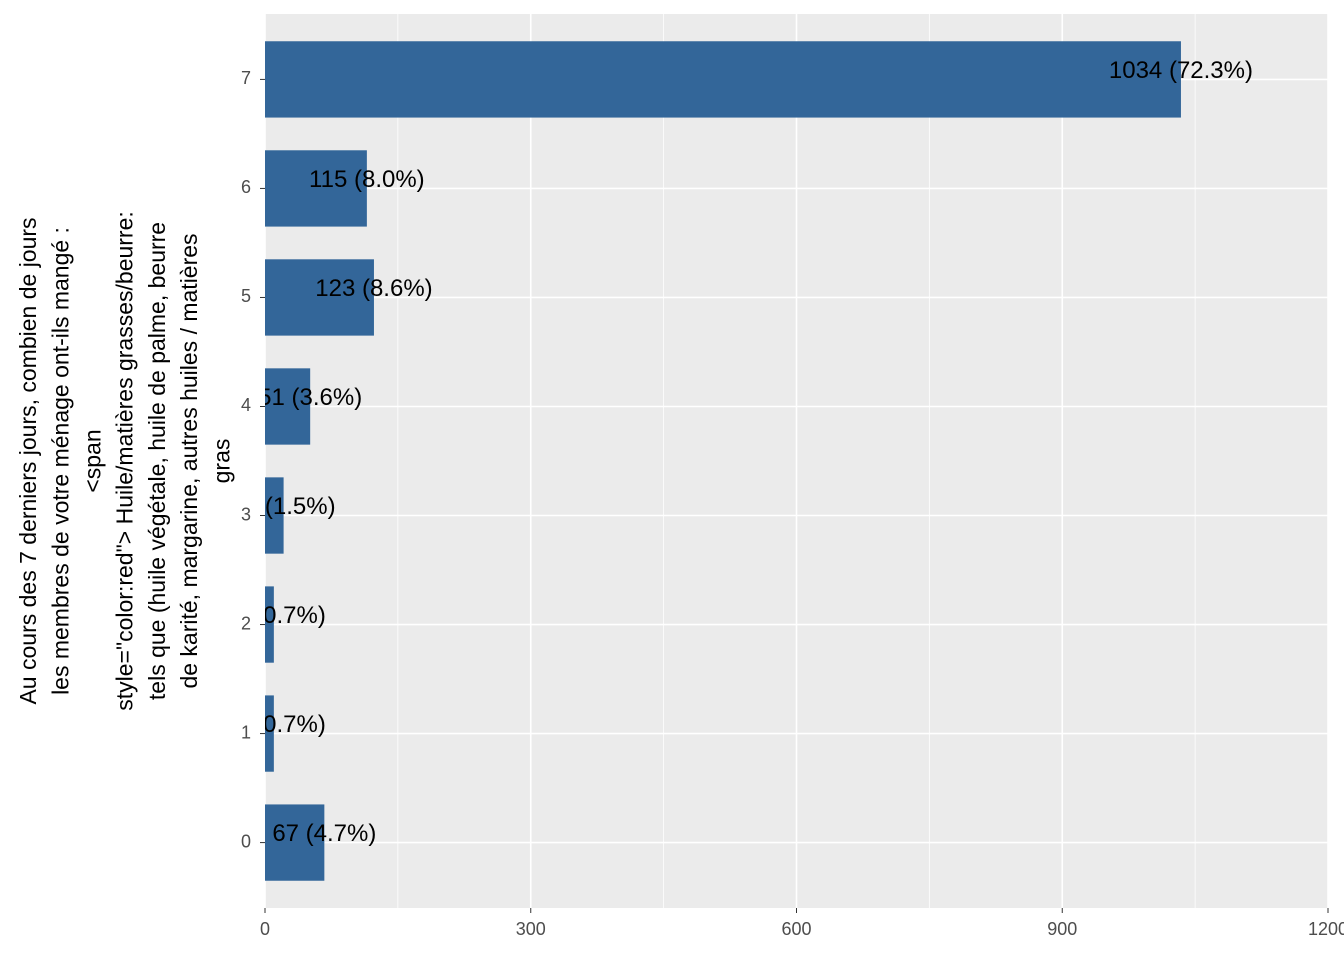  What do you see at coordinates (246, 841) in the screenshot?
I see `y-tick-label: 0` at bounding box center [246, 841].